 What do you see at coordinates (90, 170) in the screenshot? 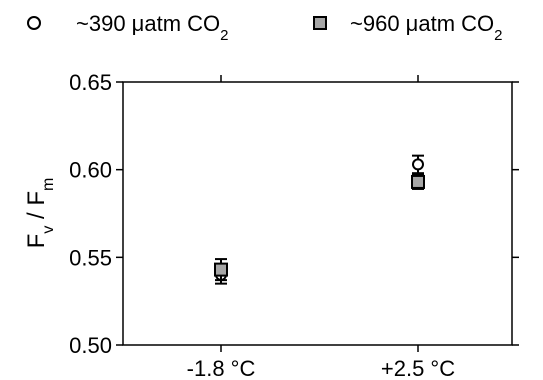
I see `y-tick-label: 0.60` at bounding box center [90, 170].